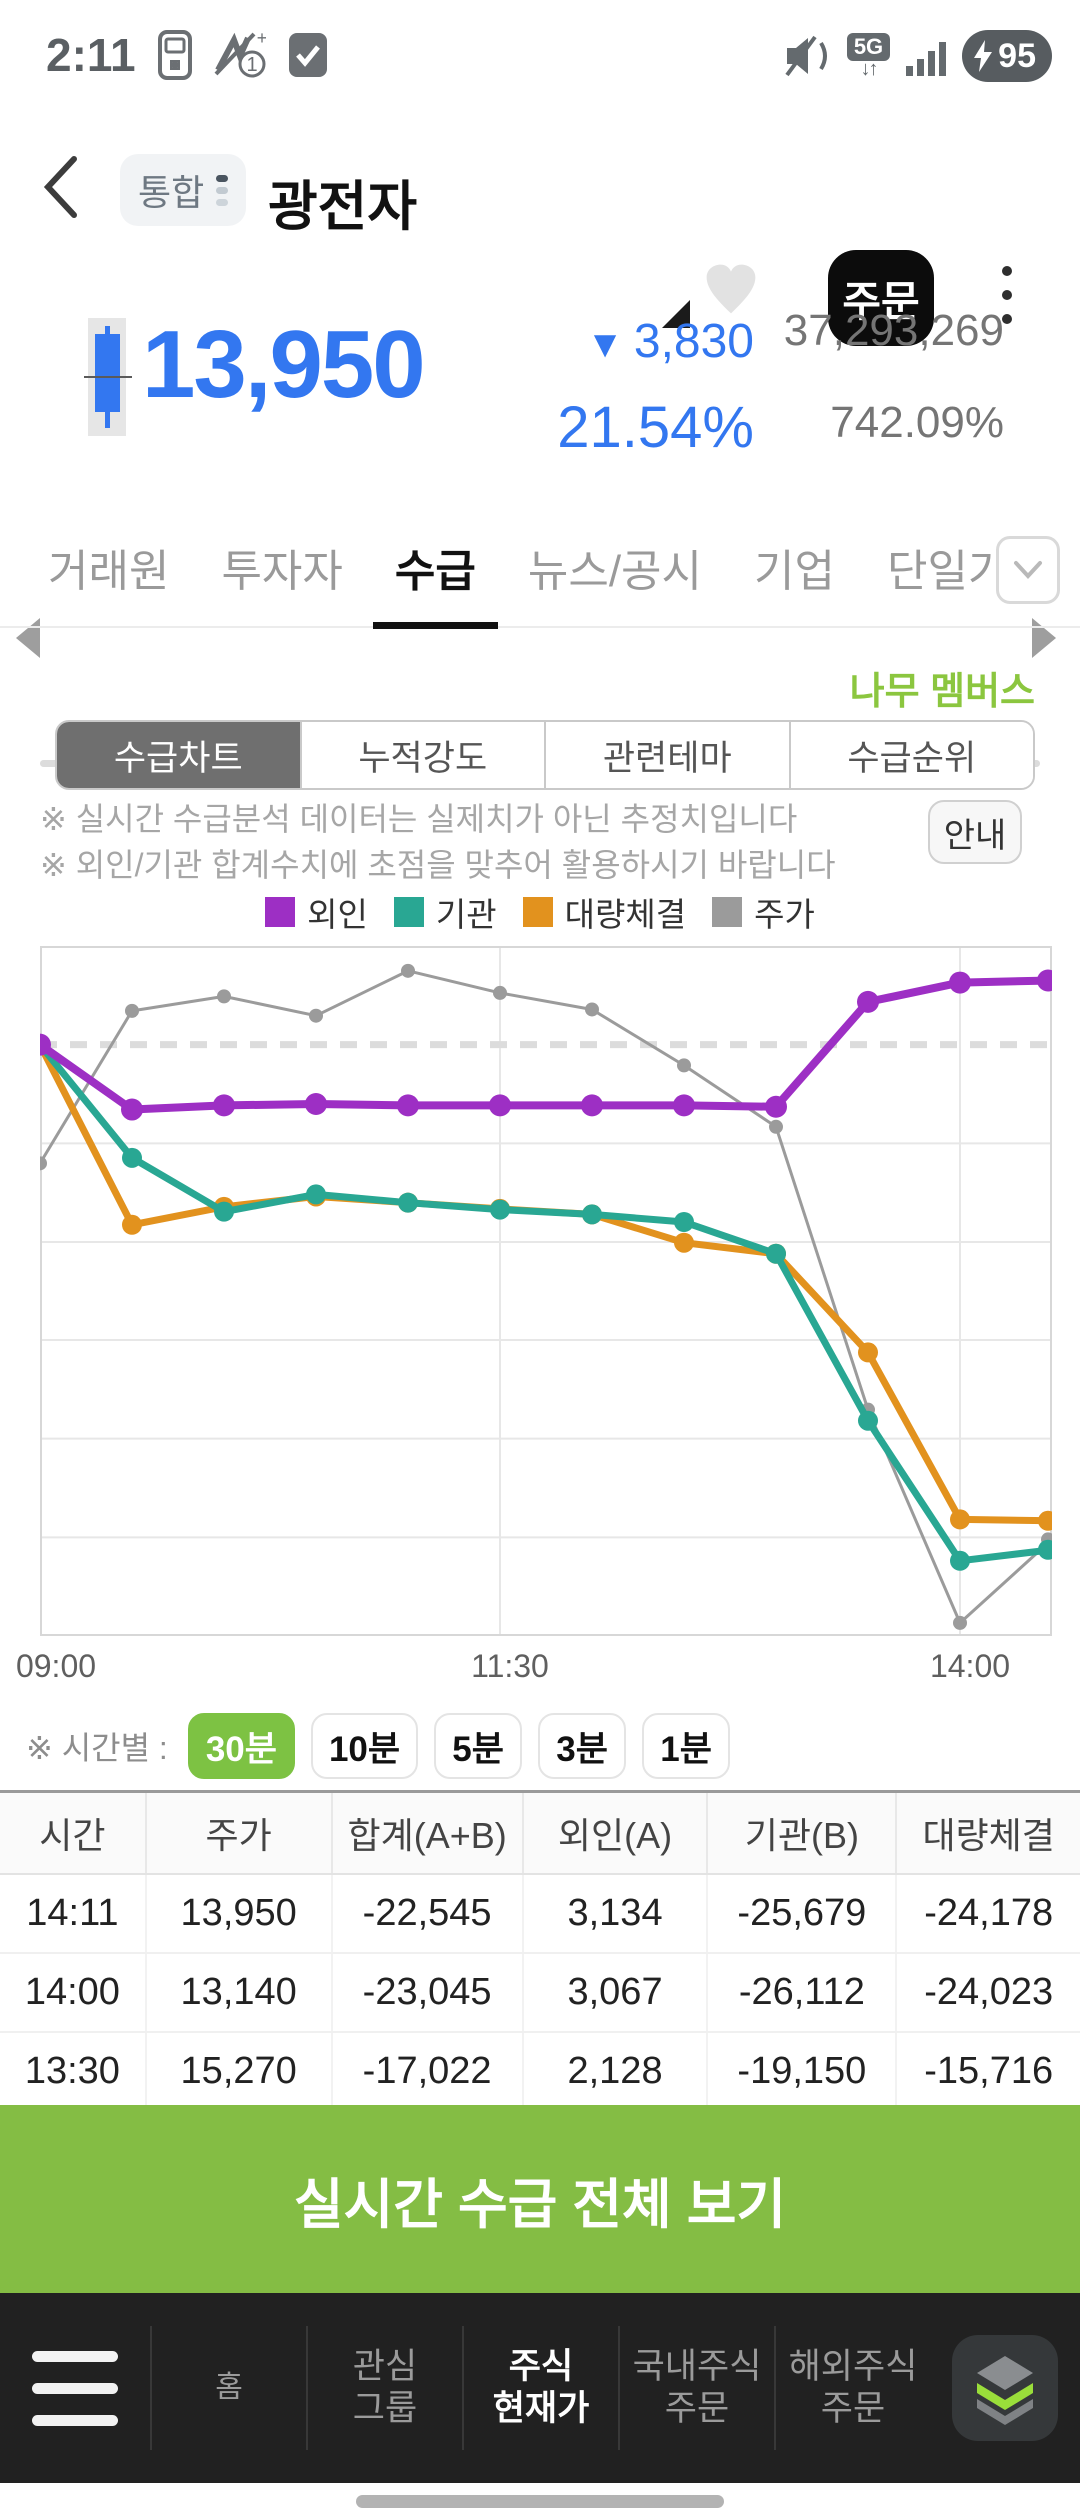 This screenshot has height=2520, width=1080. Describe the element at coordinates (108, 377) in the screenshot. I see `candlestick-icon` at that location.